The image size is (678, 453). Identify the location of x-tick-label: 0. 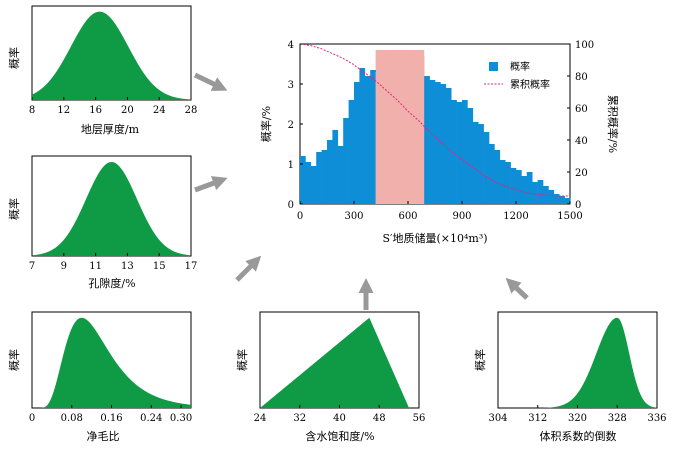
(32, 418).